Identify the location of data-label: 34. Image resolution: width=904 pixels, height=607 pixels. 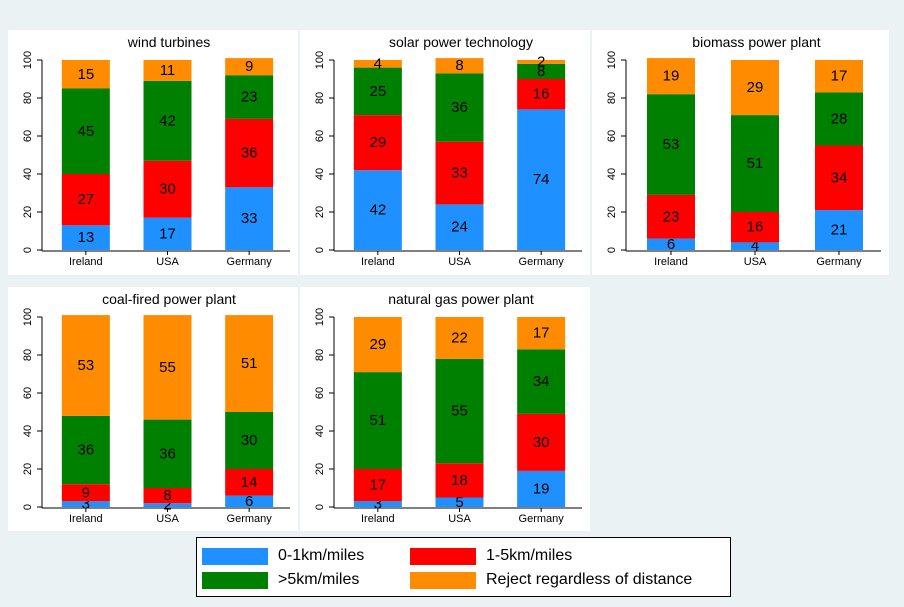
(541, 381).